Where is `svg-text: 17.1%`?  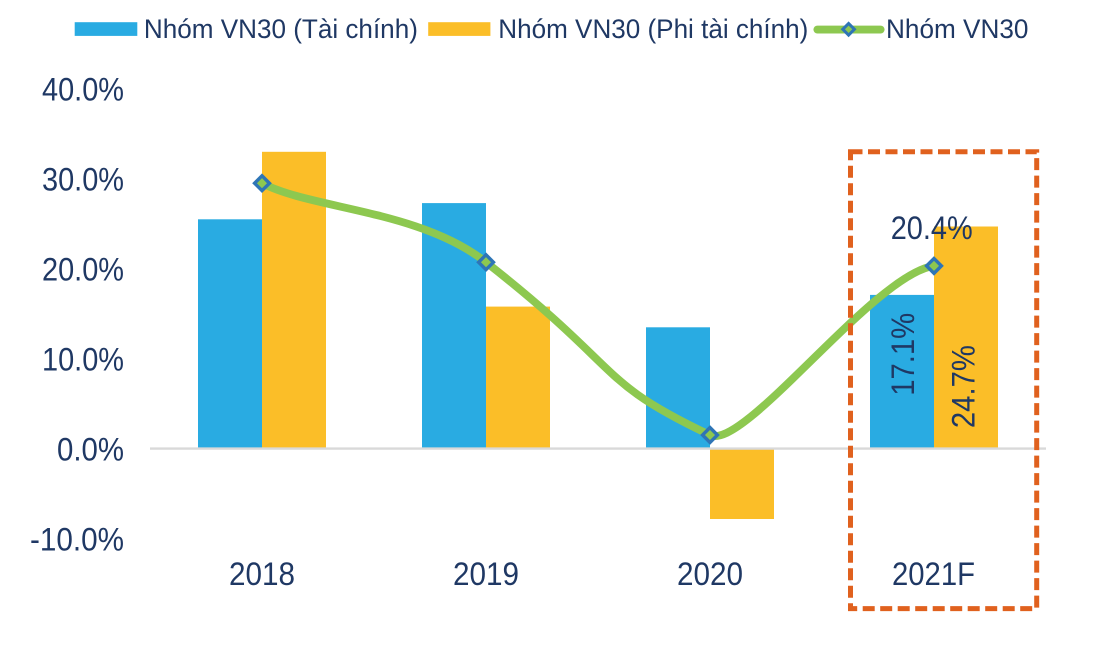
svg-text: 17.1% is located at coordinates (903, 354).